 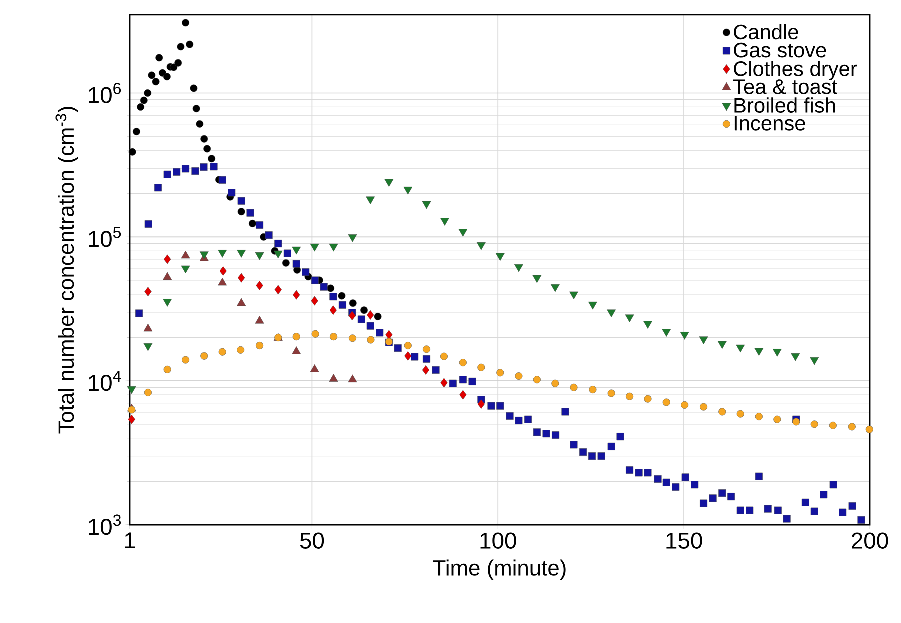 What do you see at coordinates (312, 540) in the screenshot?
I see `x-tick-label: 50` at bounding box center [312, 540].